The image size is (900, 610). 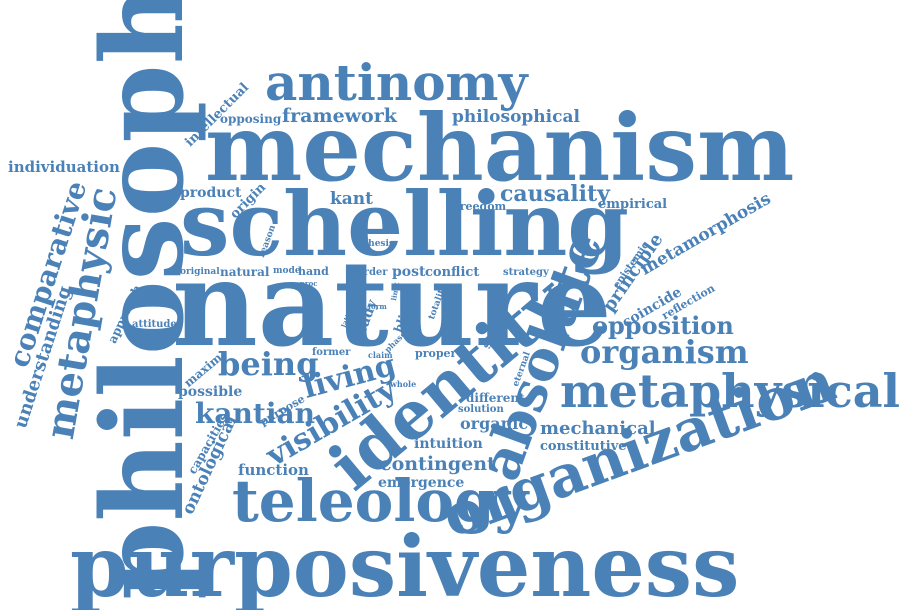 I want to click on word-claim: claim, so click(x=380, y=355).